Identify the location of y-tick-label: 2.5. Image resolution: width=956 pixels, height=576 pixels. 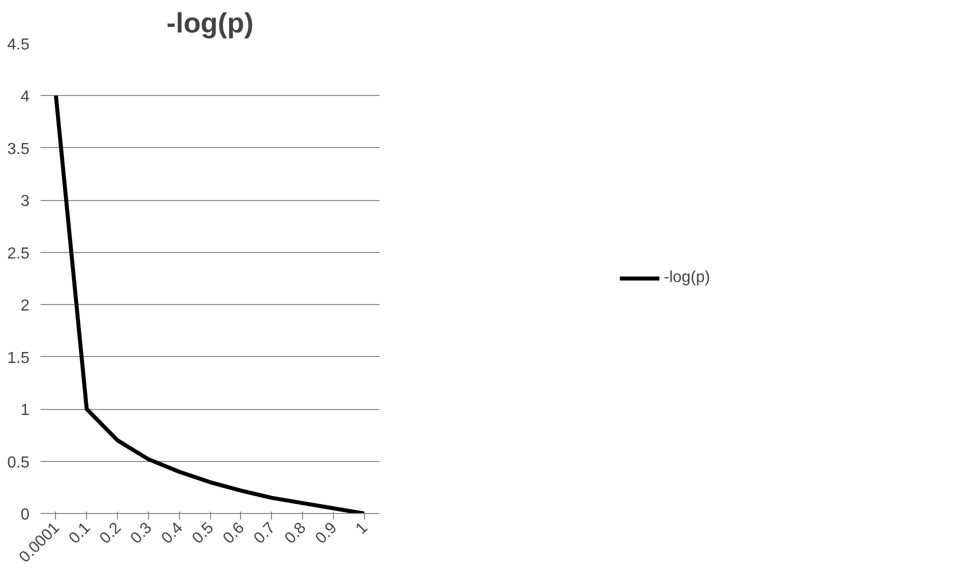
(18, 253).